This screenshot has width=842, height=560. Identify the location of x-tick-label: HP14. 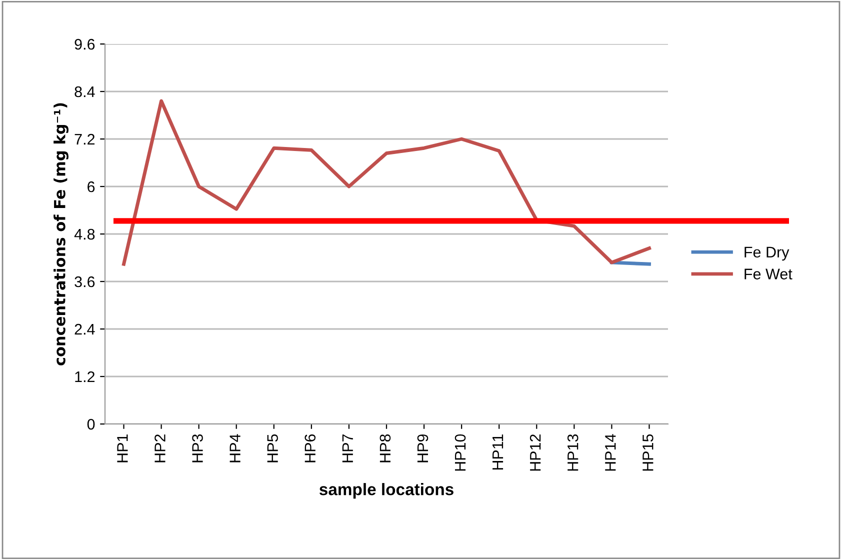
(610, 452).